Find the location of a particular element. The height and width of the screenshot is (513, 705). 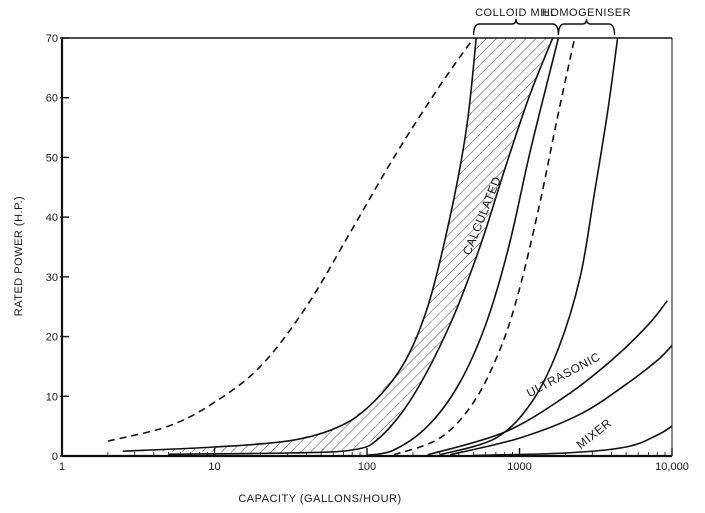

bracket-homogeniser is located at coordinates (586, 27).